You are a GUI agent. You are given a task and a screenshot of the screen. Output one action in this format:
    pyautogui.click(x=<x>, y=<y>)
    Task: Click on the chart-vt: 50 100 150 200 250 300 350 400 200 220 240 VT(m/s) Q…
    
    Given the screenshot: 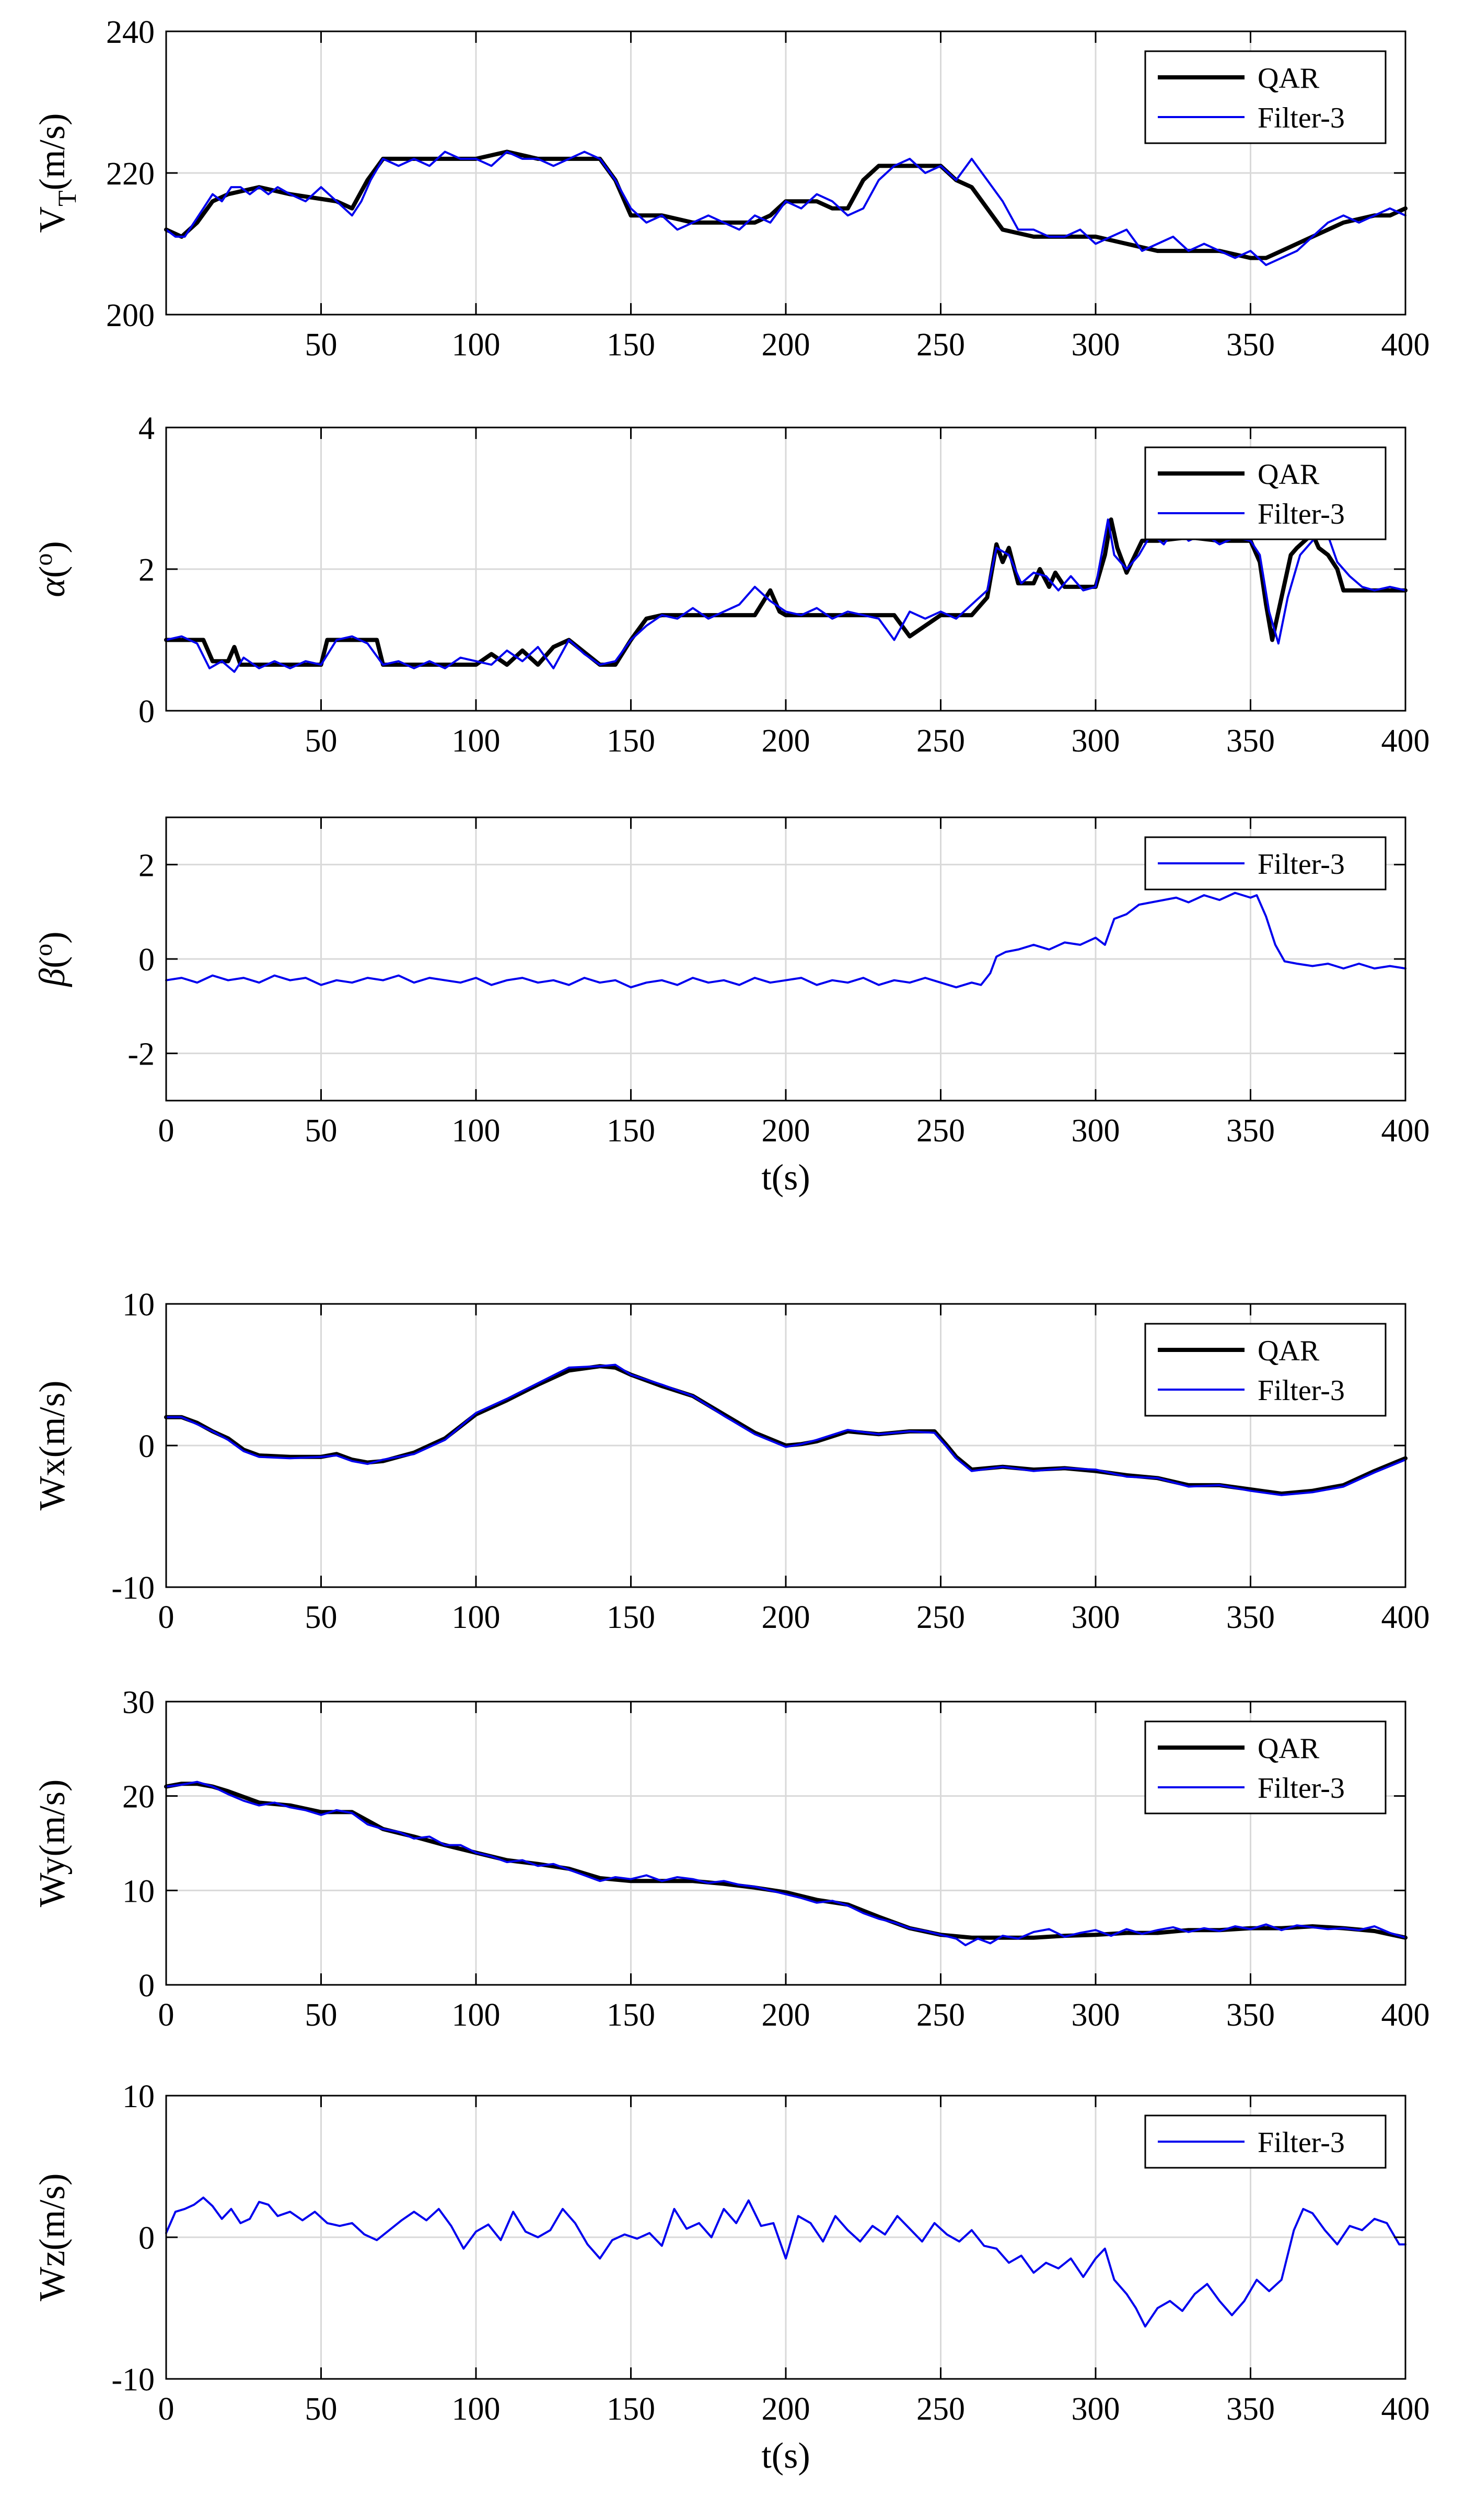 What is the action you would take?
    pyautogui.click(x=731, y=189)
    